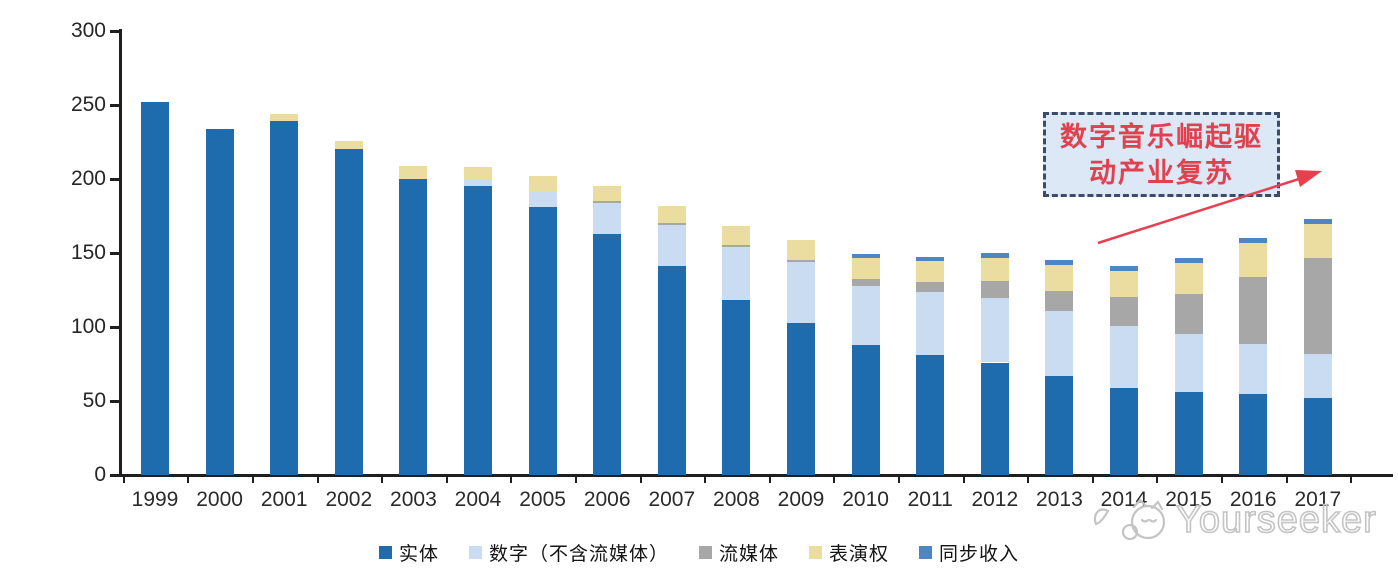 The width and height of the screenshot is (1398, 582). Describe the element at coordinates (88, 30) in the screenshot. I see `y-tick-label: 300` at that location.